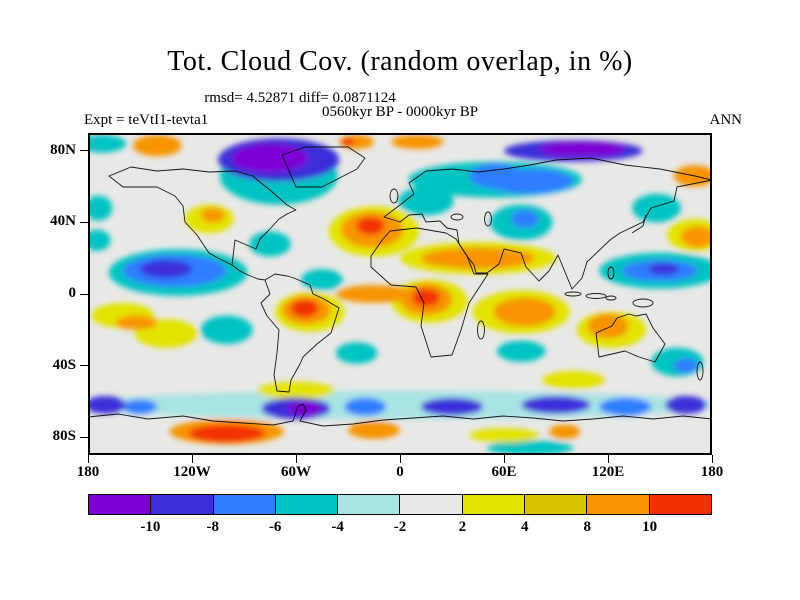 Image resolution: width=800 pixels, height=600 pixels. What do you see at coordinates (63, 221) in the screenshot?
I see `lat-tick-label: 40N` at bounding box center [63, 221].